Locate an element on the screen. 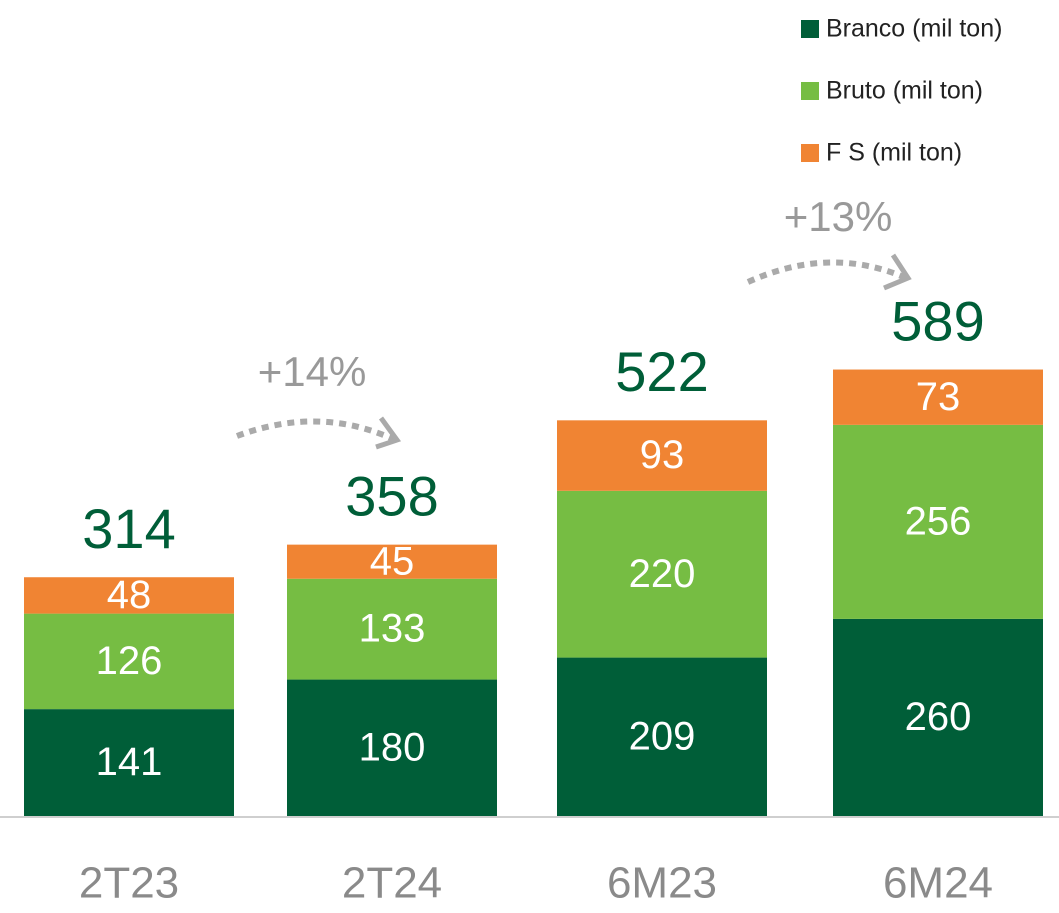  segment-label: 93 is located at coordinates (662, 455).